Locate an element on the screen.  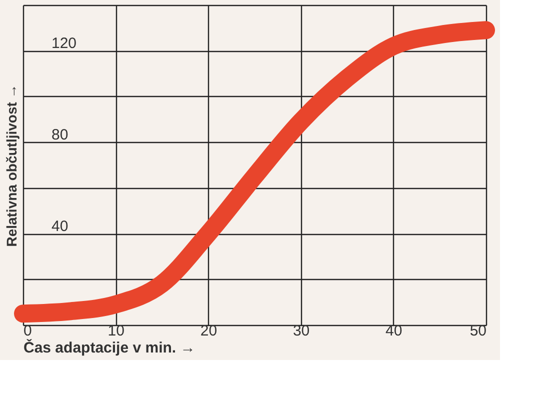
y-tick-label: 120 is located at coordinates (64, 43).